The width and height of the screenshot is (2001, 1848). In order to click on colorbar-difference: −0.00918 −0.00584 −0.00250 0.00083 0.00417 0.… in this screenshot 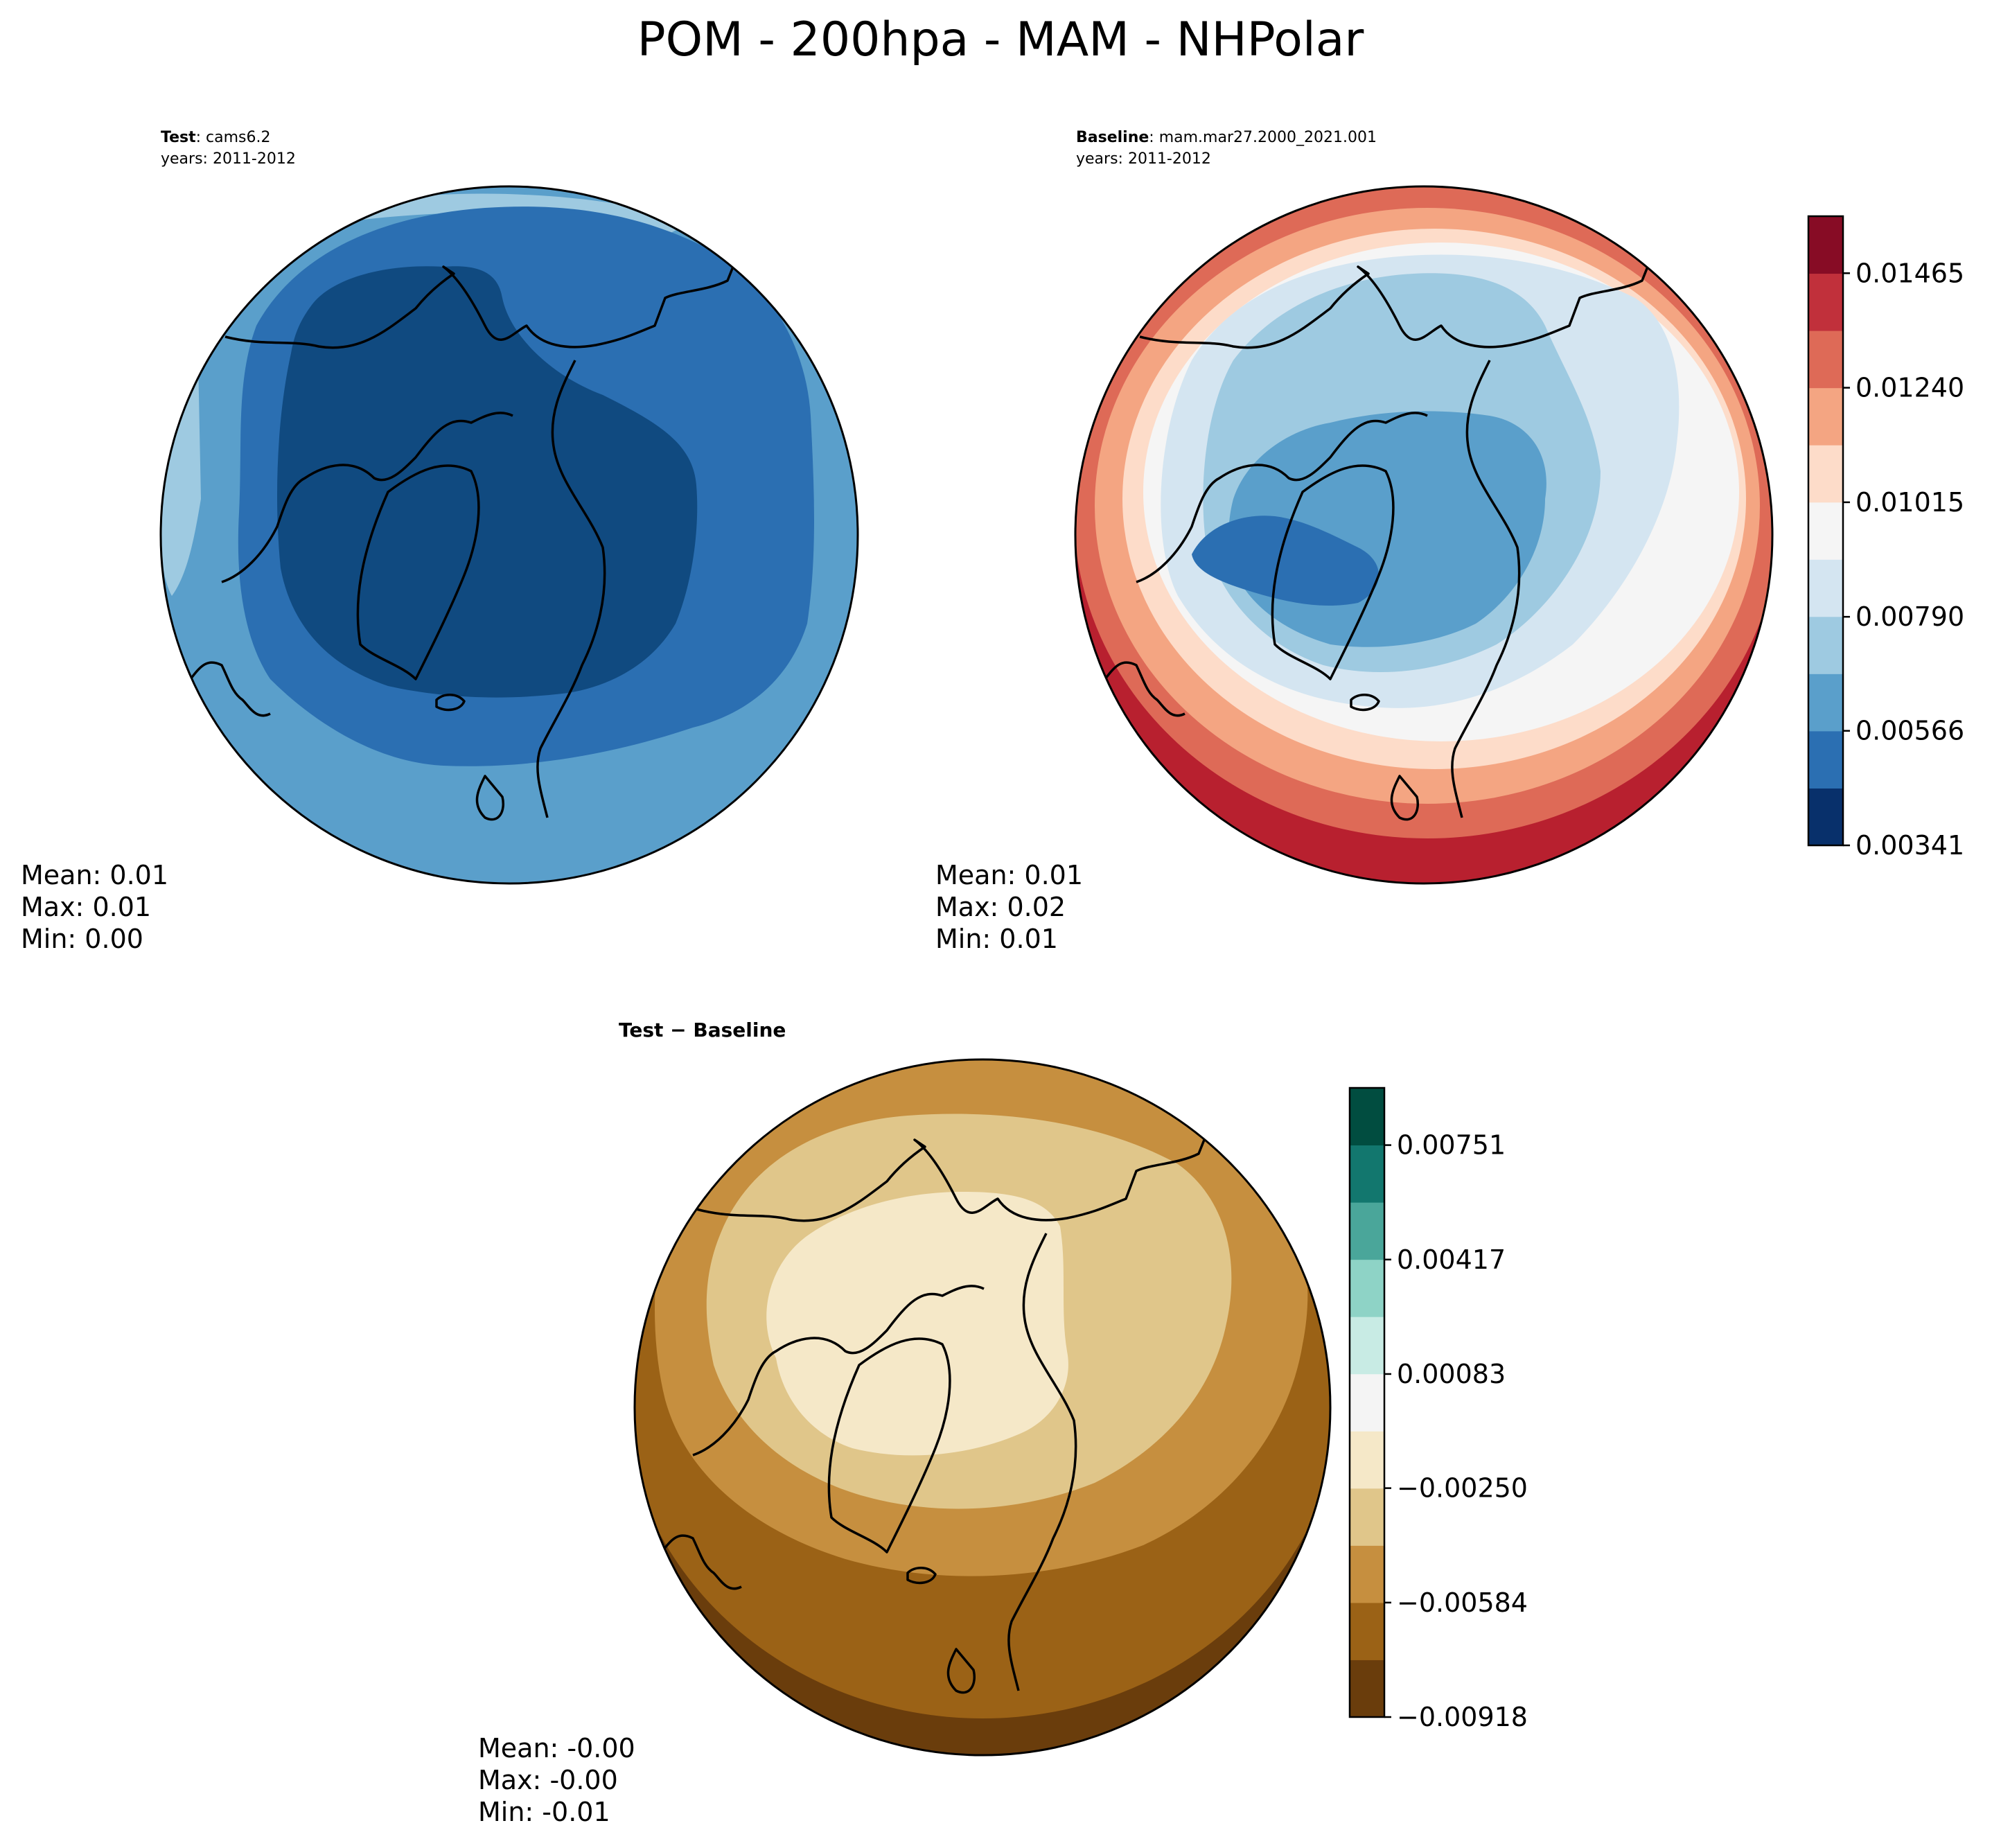, I will do `click(1438, 1409)`.